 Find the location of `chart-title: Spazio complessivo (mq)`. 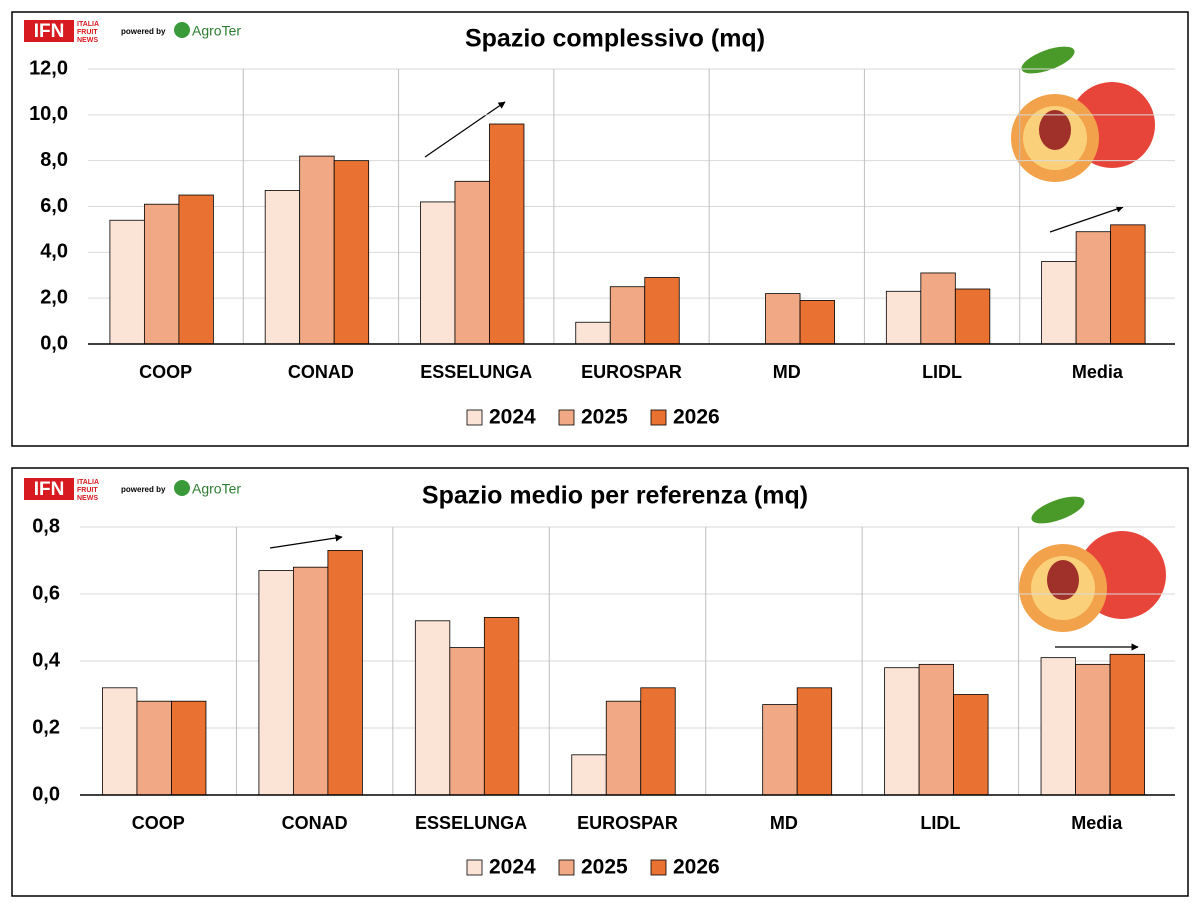

chart-title: Spazio complessivo (mq) is located at coordinates (615, 39).